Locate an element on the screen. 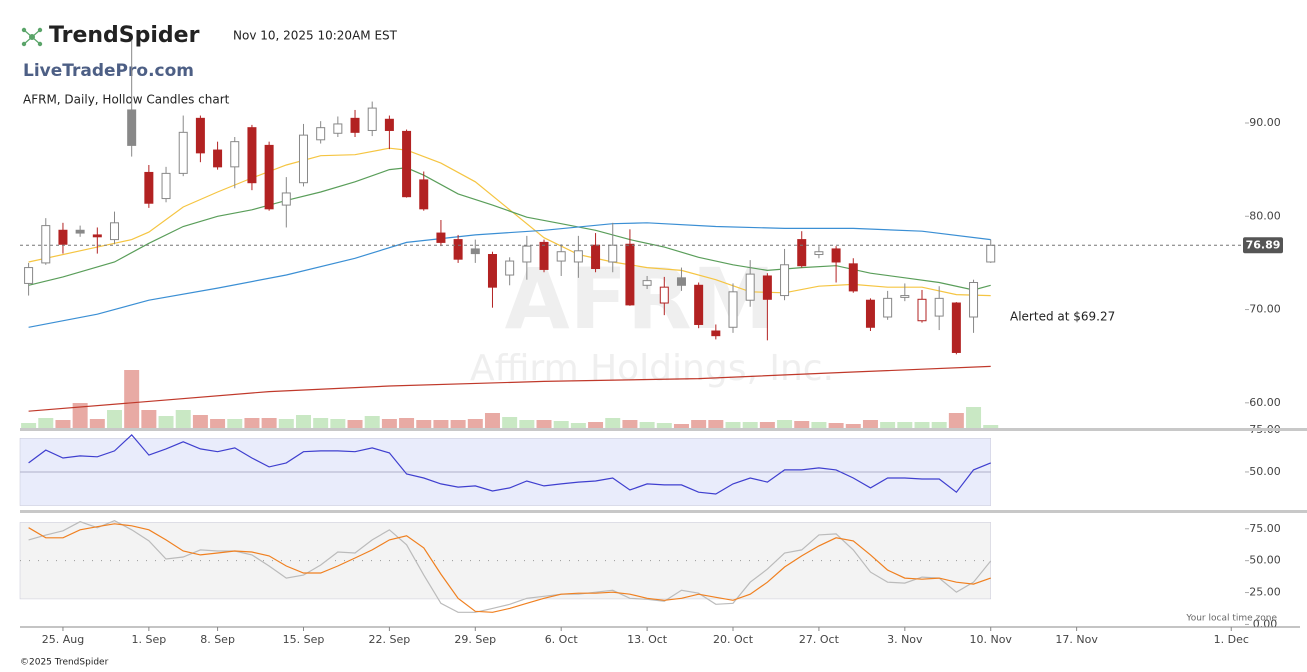  indicator-band is located at coordinates (505, 561).